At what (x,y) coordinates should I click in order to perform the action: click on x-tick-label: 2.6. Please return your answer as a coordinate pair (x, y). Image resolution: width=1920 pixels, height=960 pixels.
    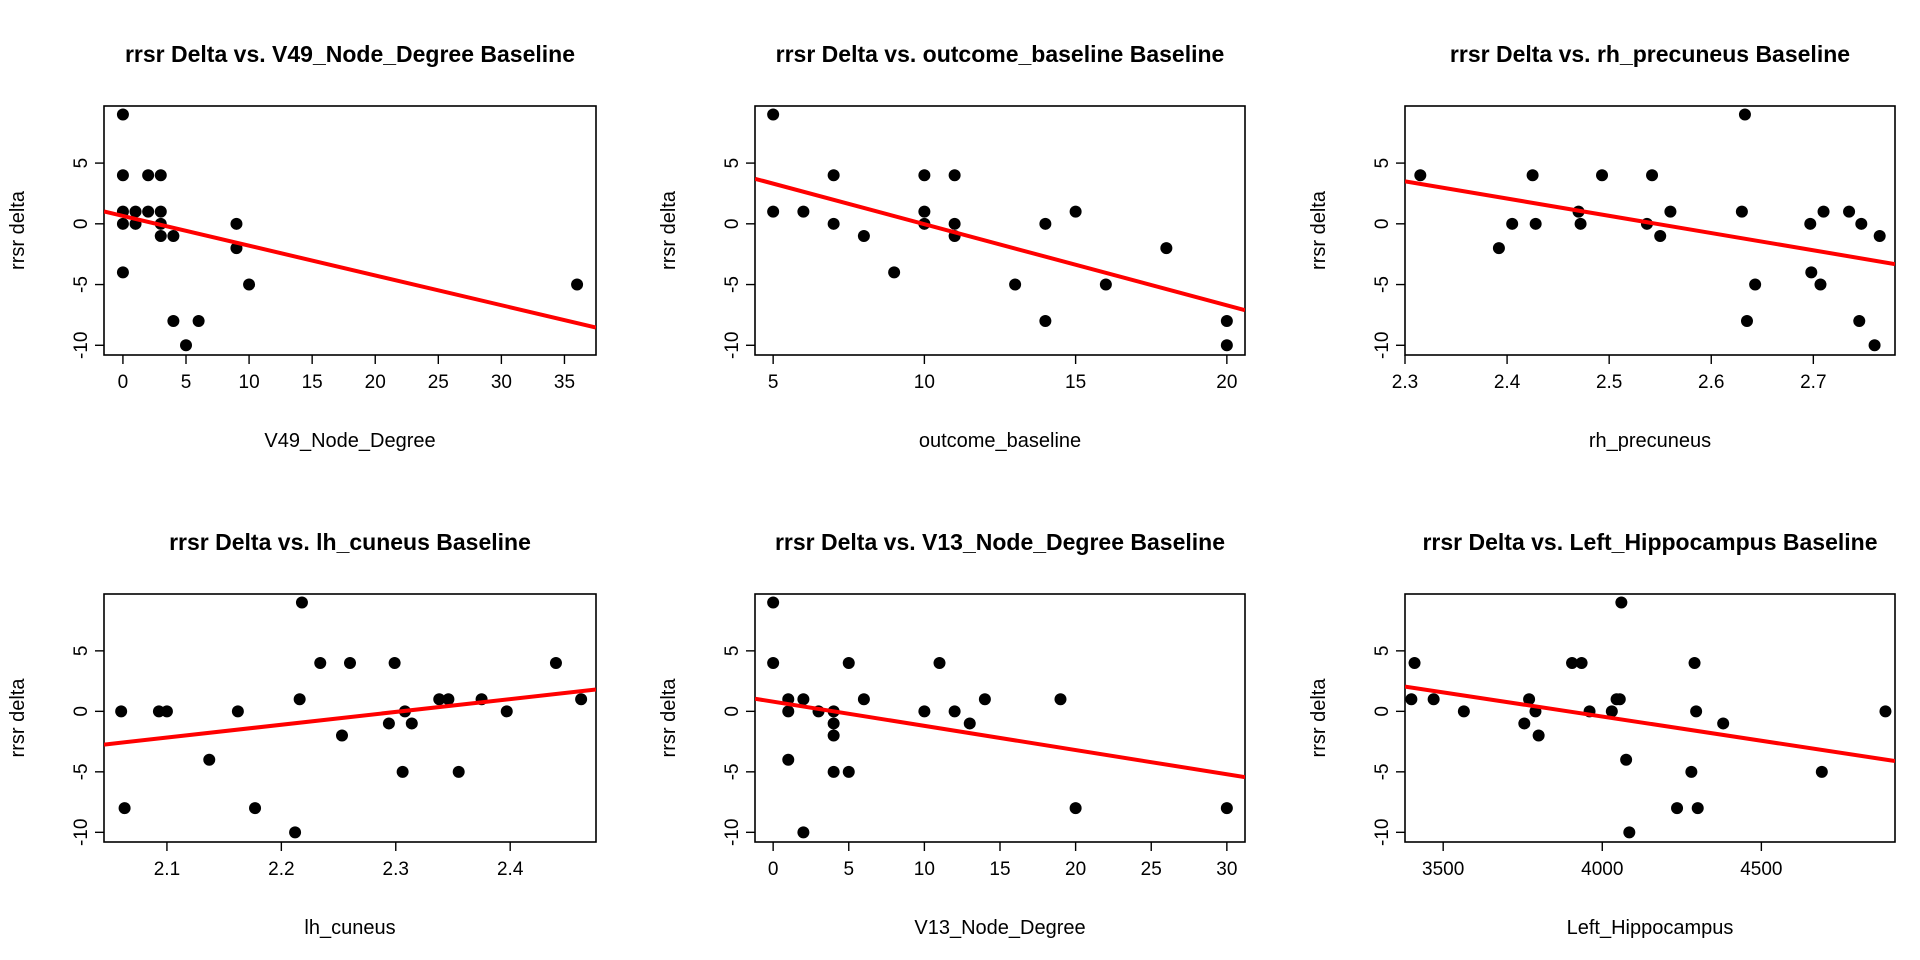
    Looking at the image, I should click on (1711, 382).